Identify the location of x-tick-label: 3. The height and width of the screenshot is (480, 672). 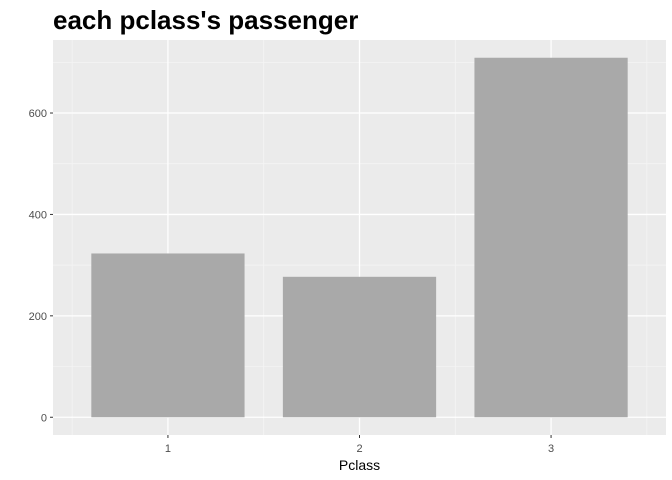
(551, 449).